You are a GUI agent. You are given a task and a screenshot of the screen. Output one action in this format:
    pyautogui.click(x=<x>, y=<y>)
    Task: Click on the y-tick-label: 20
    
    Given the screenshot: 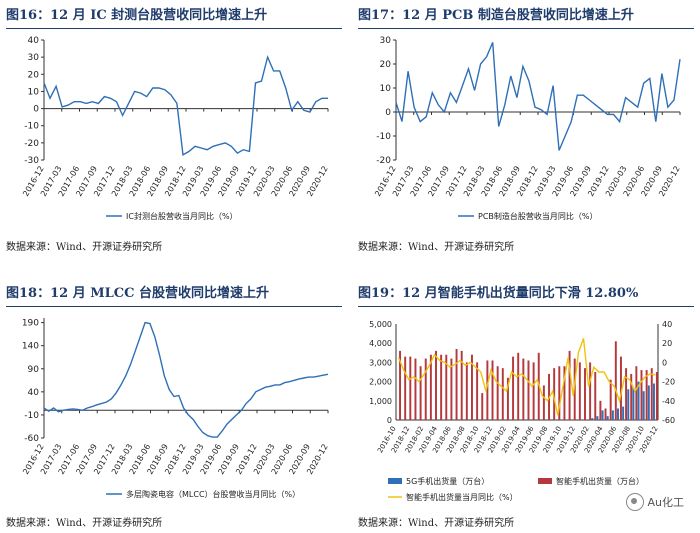 What is the action you would take?
    pyautogui.click(x=386, y=65)
    